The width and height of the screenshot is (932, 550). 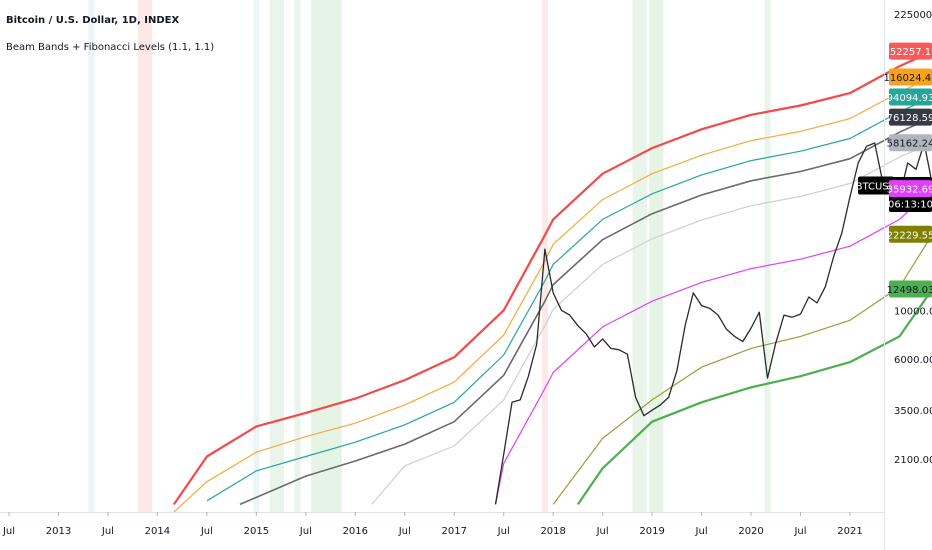 What do you see at coordinates (651, 531) in the screenshot?
I see `x-tick-label: 2019` at bounding box center [651, 531].